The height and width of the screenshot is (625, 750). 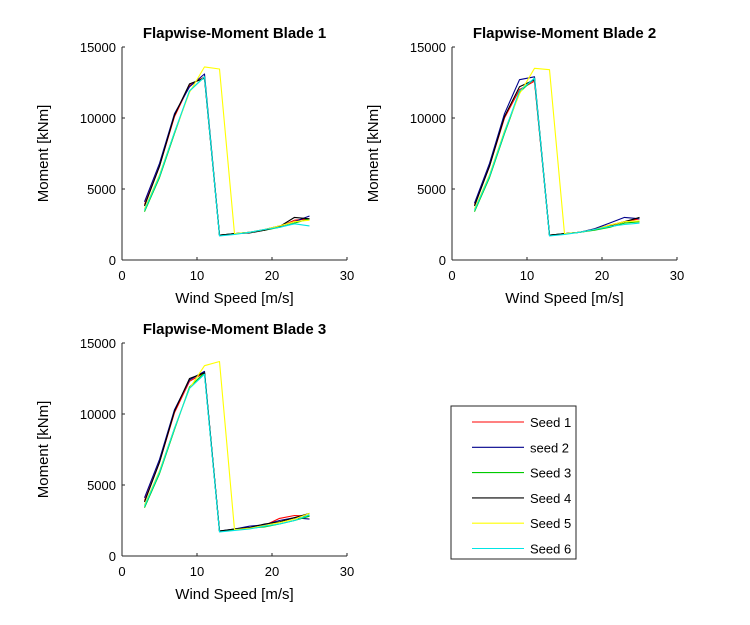 I want to click on legend-item: Seed 5, so click(x=521, y=523).